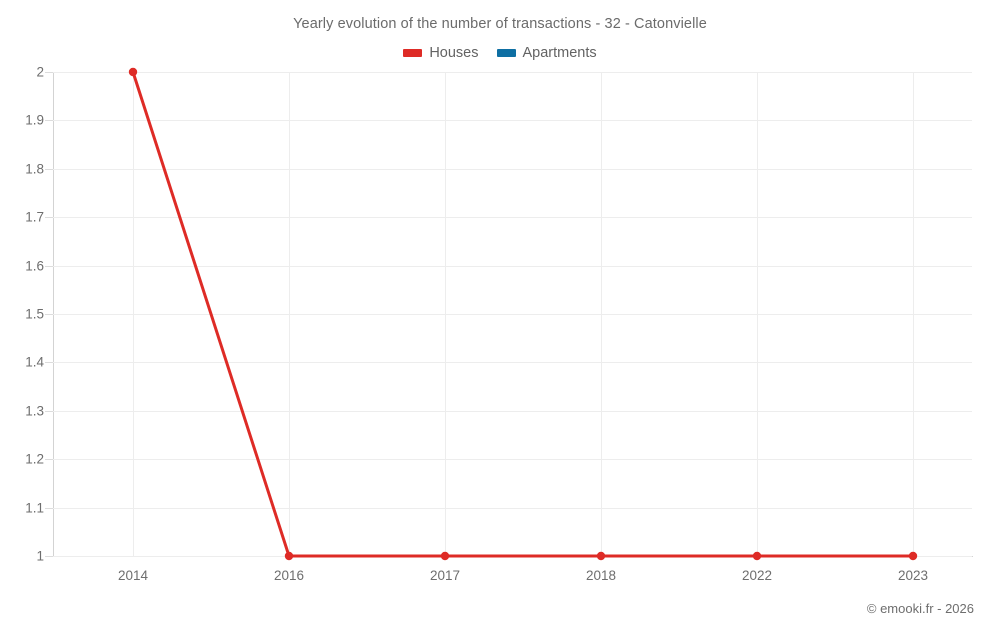 The height and width of the screenshot is (625, 1000). I want to click on y-axis-tick-label: 2, so click(40, 72).